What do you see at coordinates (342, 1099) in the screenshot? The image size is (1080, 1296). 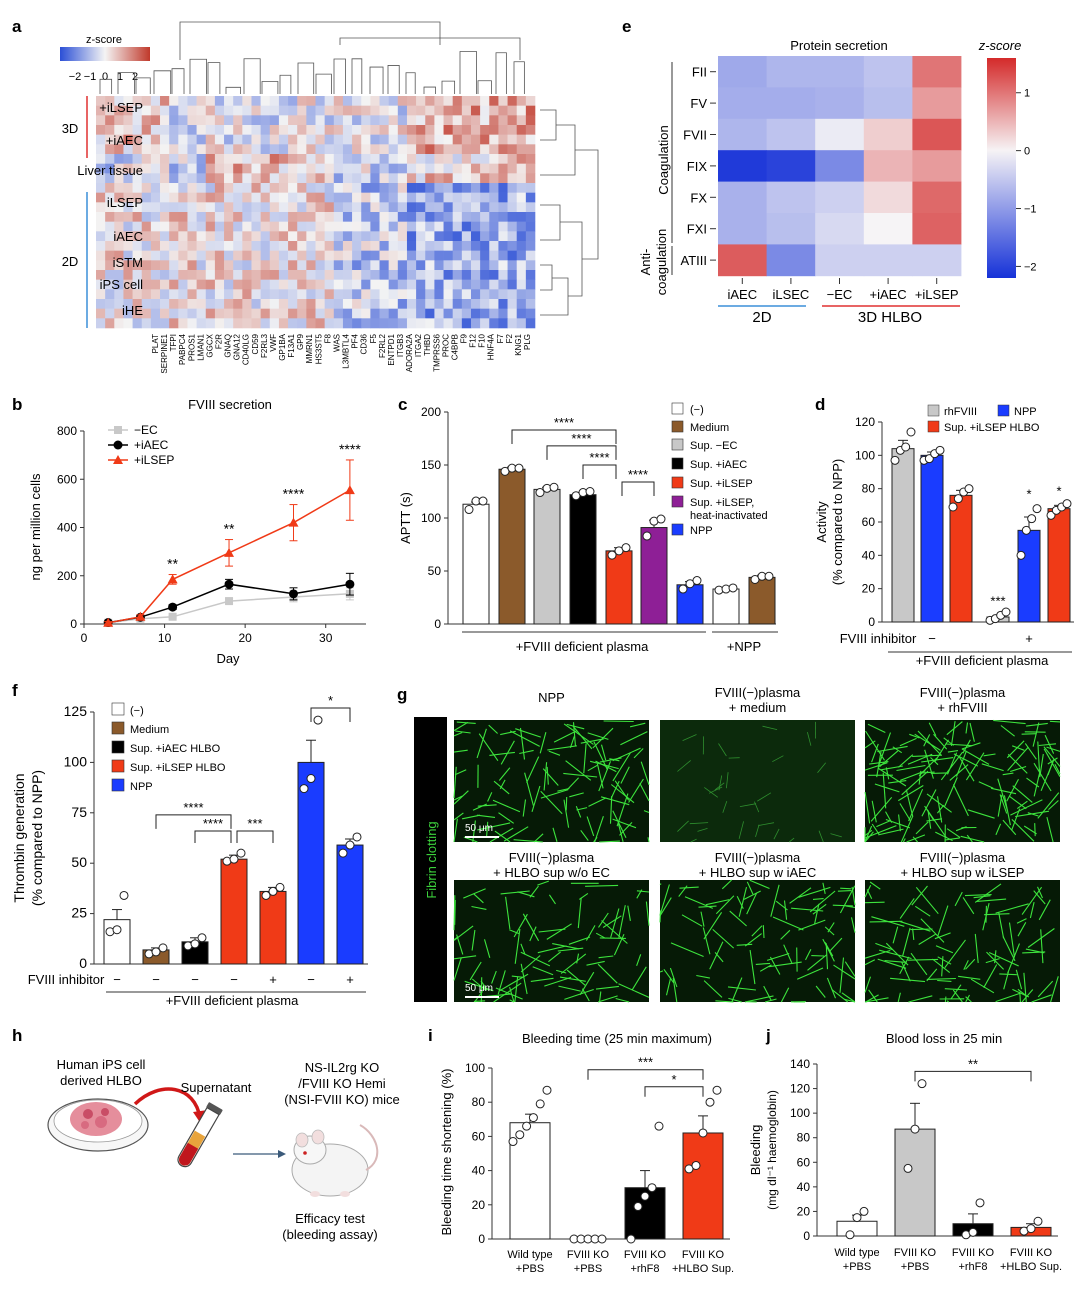 I see `h-text-mice-3: (NSI-FVIII KO) mice` at bounding box center [342, 1099].